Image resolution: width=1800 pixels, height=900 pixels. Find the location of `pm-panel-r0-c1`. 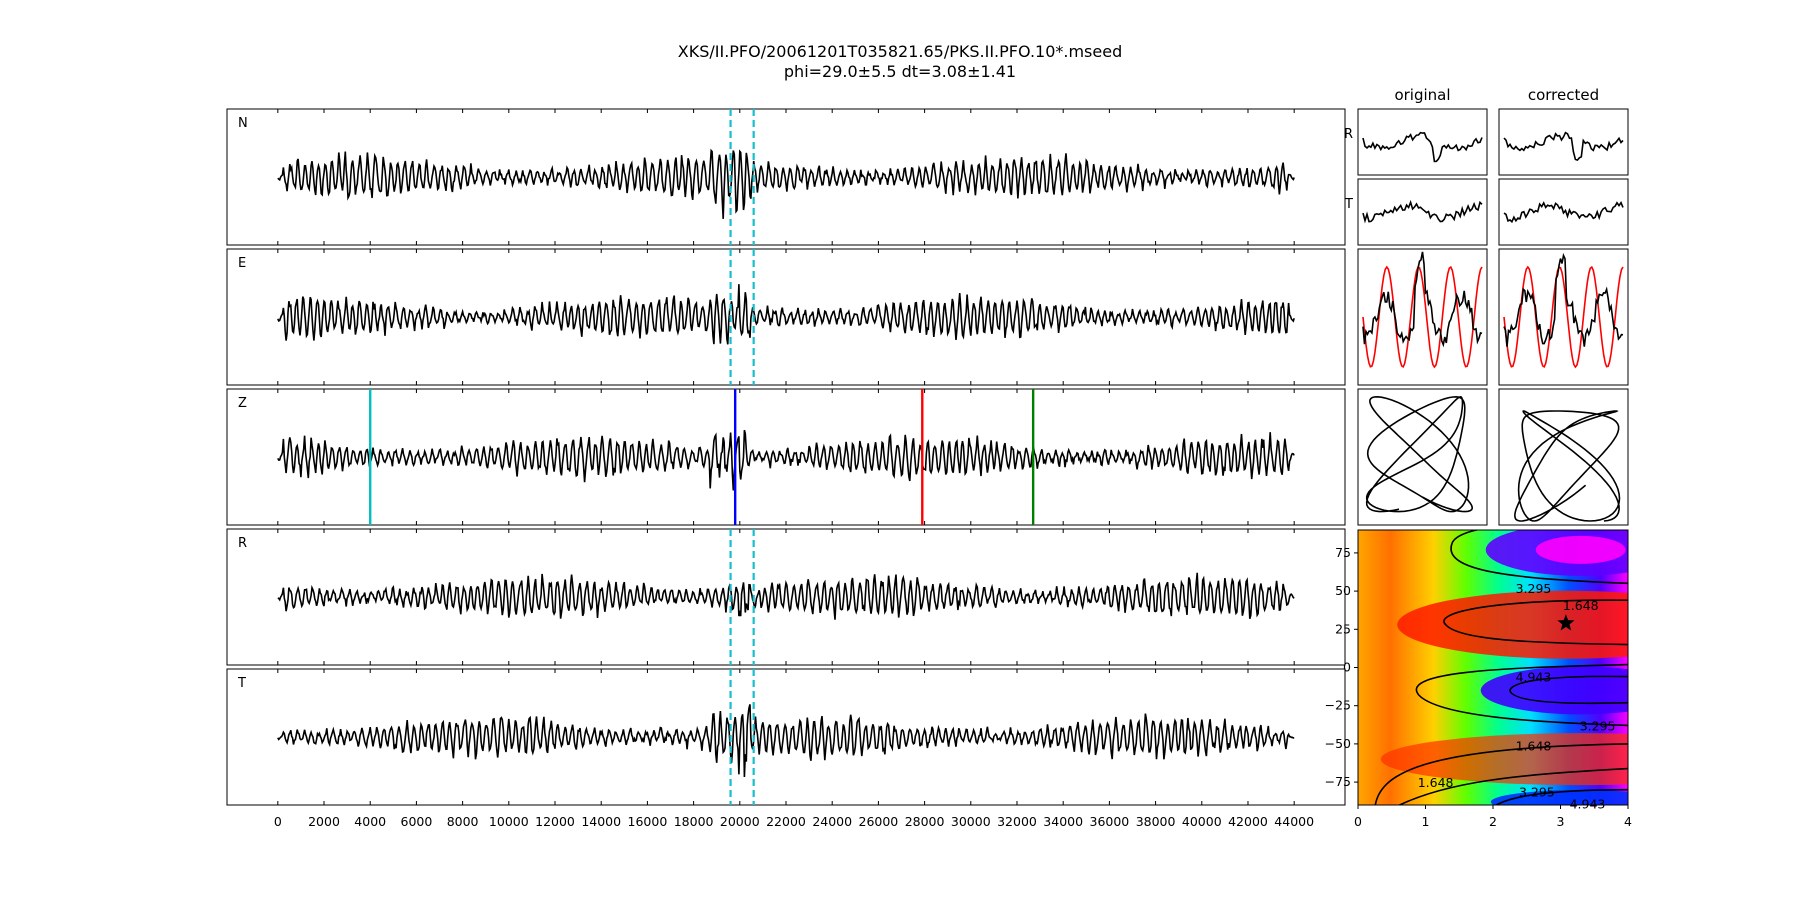

pm-panel-r0-c1 is located at coordinates (1563, 142).